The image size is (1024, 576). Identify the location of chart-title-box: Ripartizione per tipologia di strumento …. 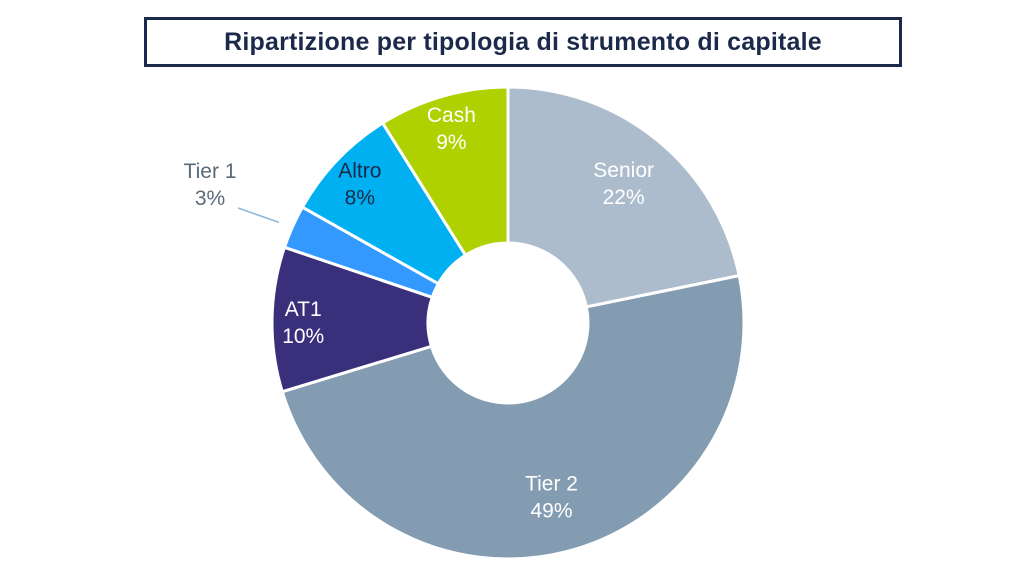
(523, 42).